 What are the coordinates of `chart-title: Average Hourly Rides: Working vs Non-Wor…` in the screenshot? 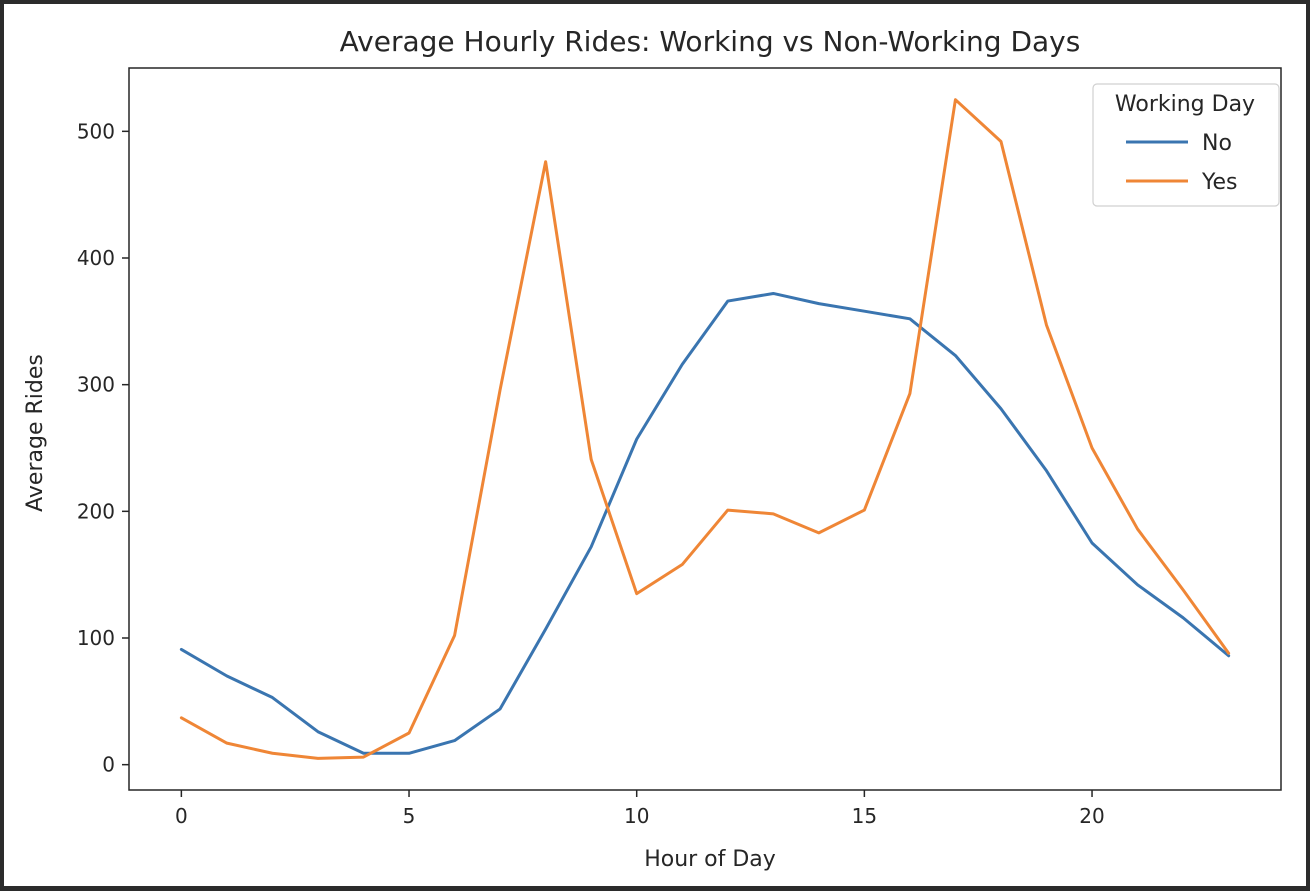 It's located at (710, 41).